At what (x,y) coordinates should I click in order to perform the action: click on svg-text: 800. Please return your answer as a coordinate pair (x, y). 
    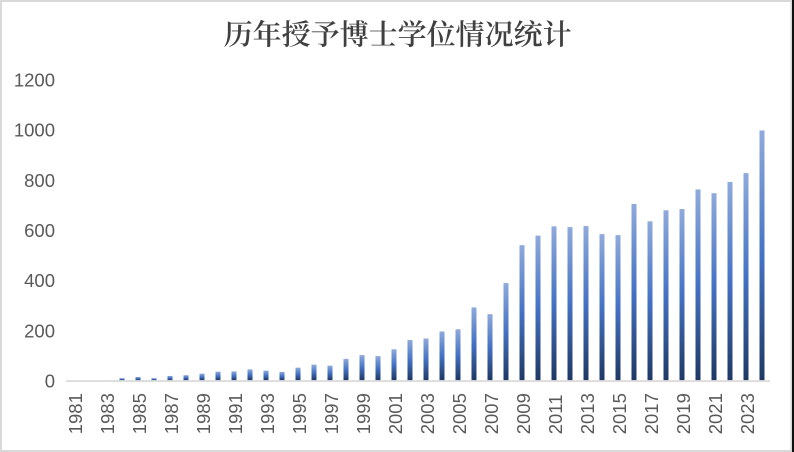
    Looking at the image, I should click on (39, 180).